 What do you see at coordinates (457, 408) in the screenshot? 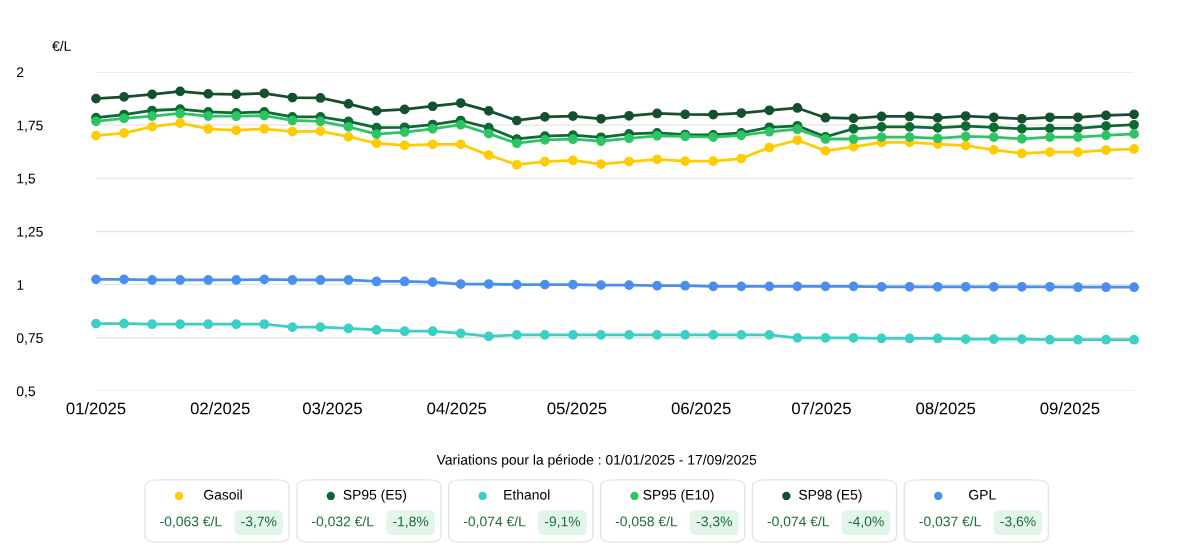
I see `x-tick-label: 04/2025` at bounding box center [457, 408].